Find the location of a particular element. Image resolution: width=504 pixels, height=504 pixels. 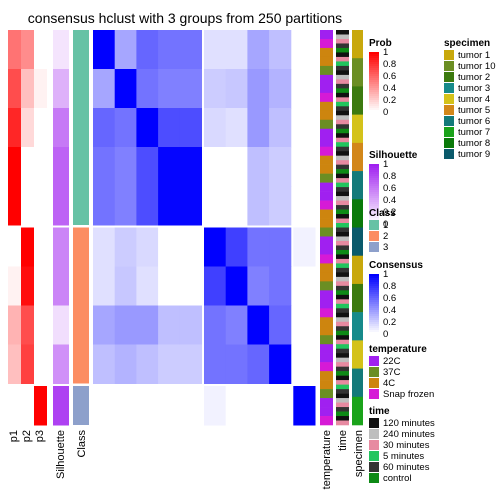

prob-legend-tick: 0 is located at coordinates (385, 112).